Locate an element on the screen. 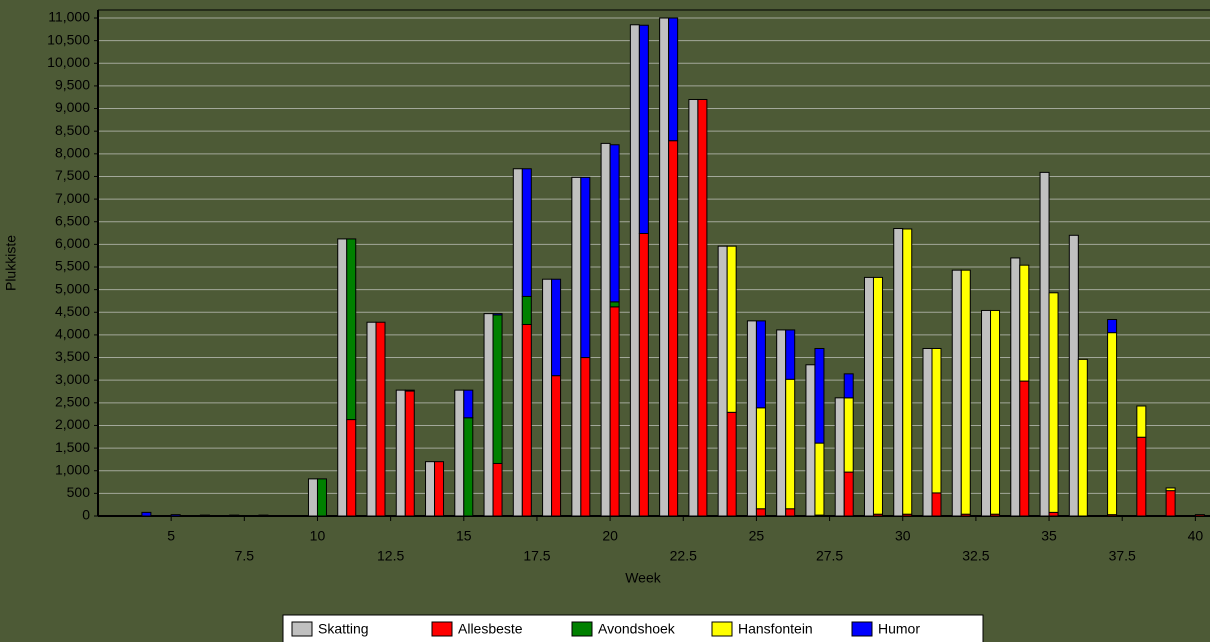 The width and height of the screenshot is (1210, 642). y-axis-title: Plukkiste is located at coordinates (11, 263).